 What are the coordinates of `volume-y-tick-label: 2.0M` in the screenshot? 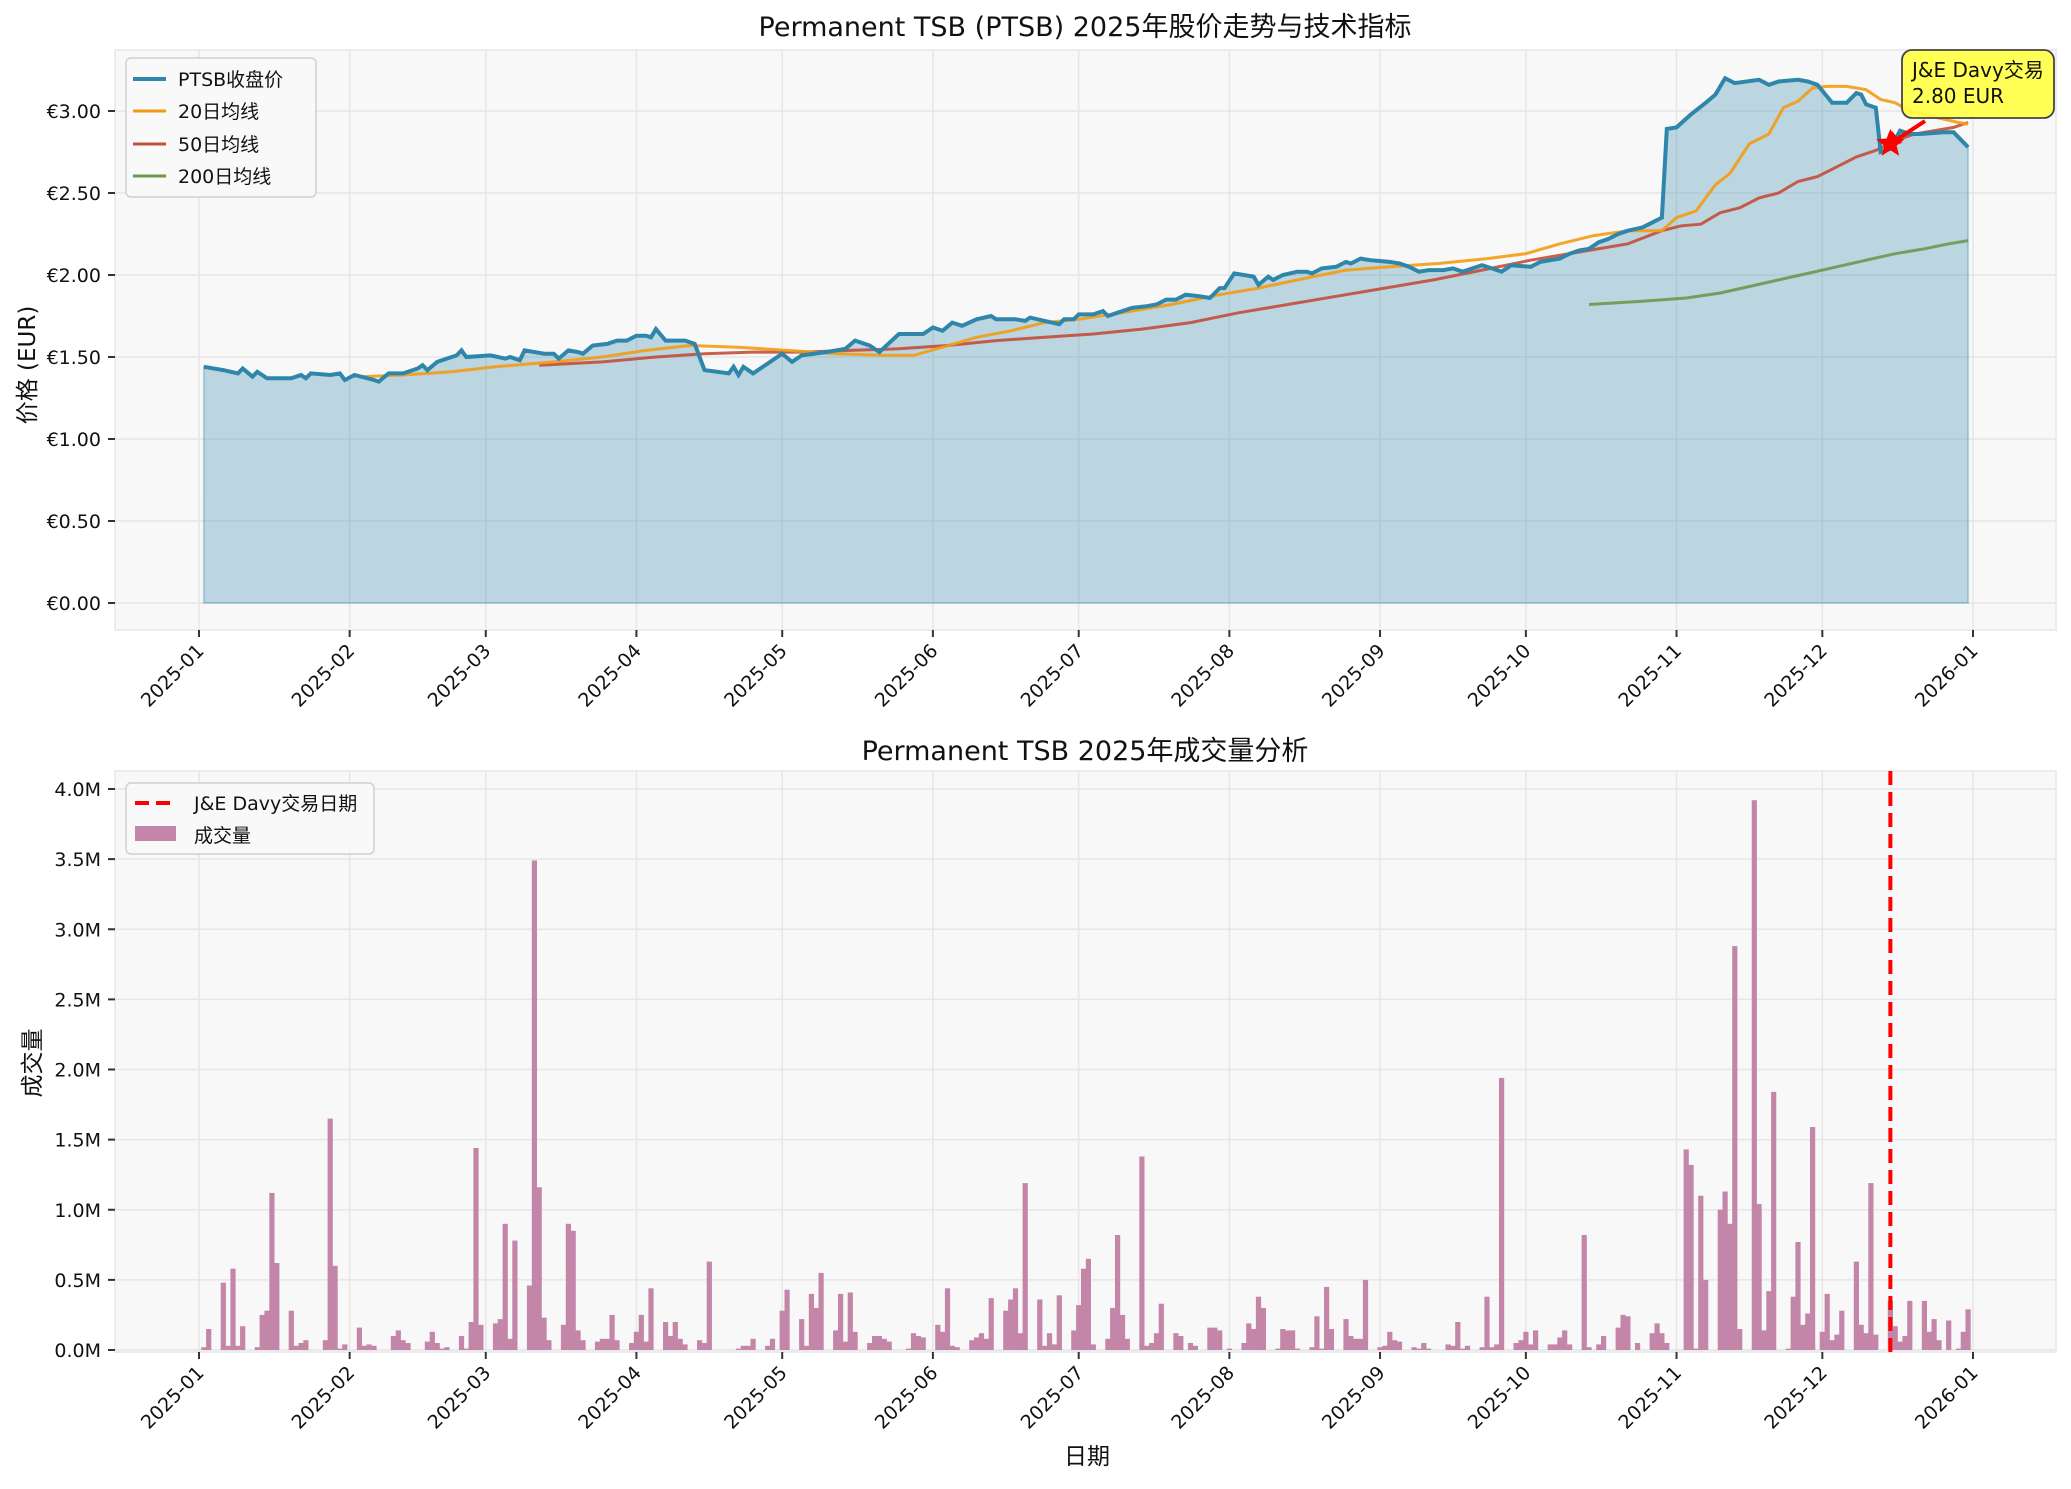 It's located at (77, 1071).